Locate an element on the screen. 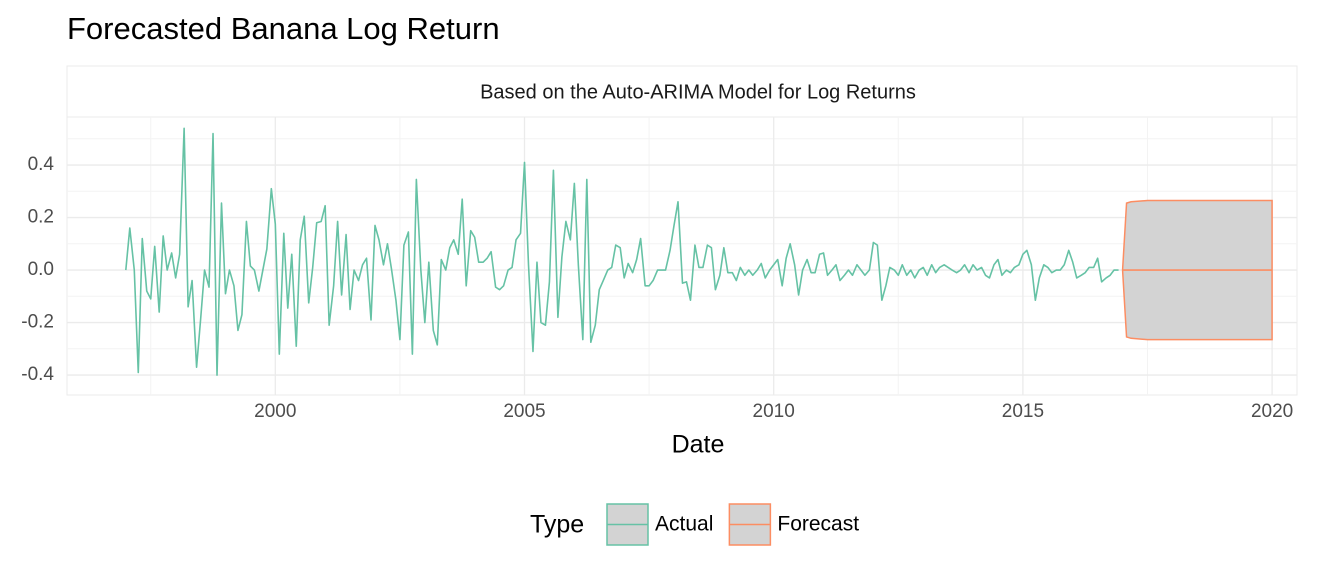 This screenshot has width=1344, height=576. y-tick-label: -0.2 is located at coordinates (37, 322).